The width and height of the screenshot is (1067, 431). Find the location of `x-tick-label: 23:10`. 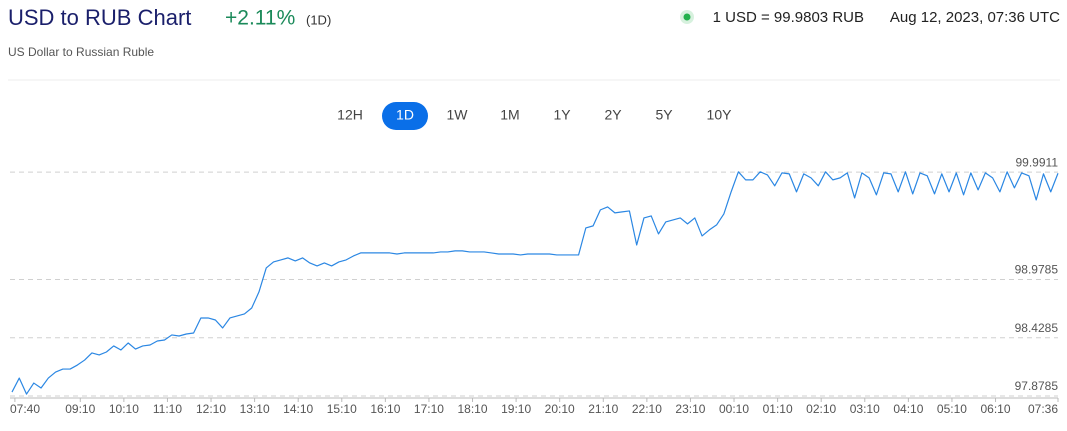

x-tick-label: 23:10 is located at coordinates (690, 409).